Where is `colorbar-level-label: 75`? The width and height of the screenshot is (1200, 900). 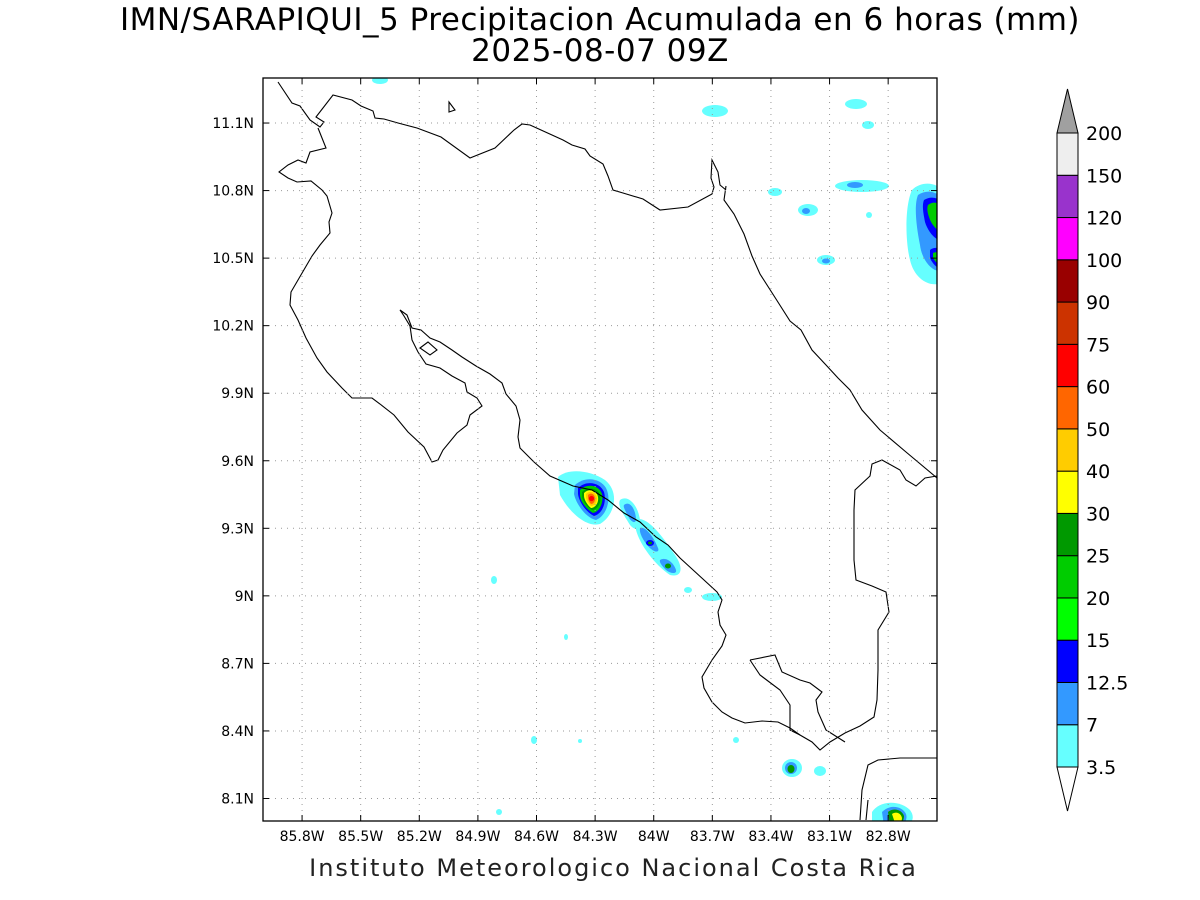 colorbar-level-label: 75 is located at coordinates (1098, 345).